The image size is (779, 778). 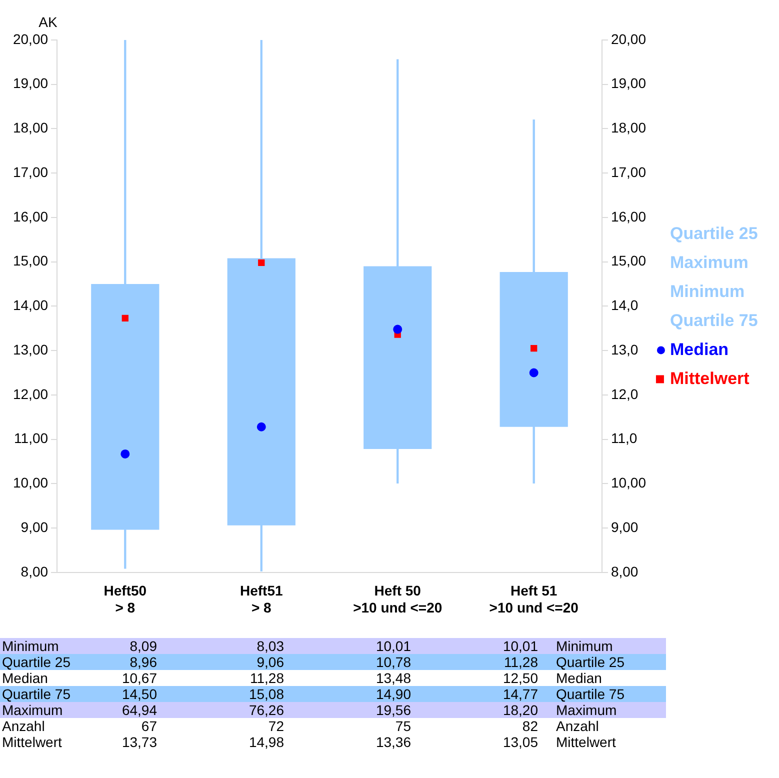 What do you see at coordinates (709, 262) in the screenshot?
I see `text: Maximum` at bounding box center [709, 262].